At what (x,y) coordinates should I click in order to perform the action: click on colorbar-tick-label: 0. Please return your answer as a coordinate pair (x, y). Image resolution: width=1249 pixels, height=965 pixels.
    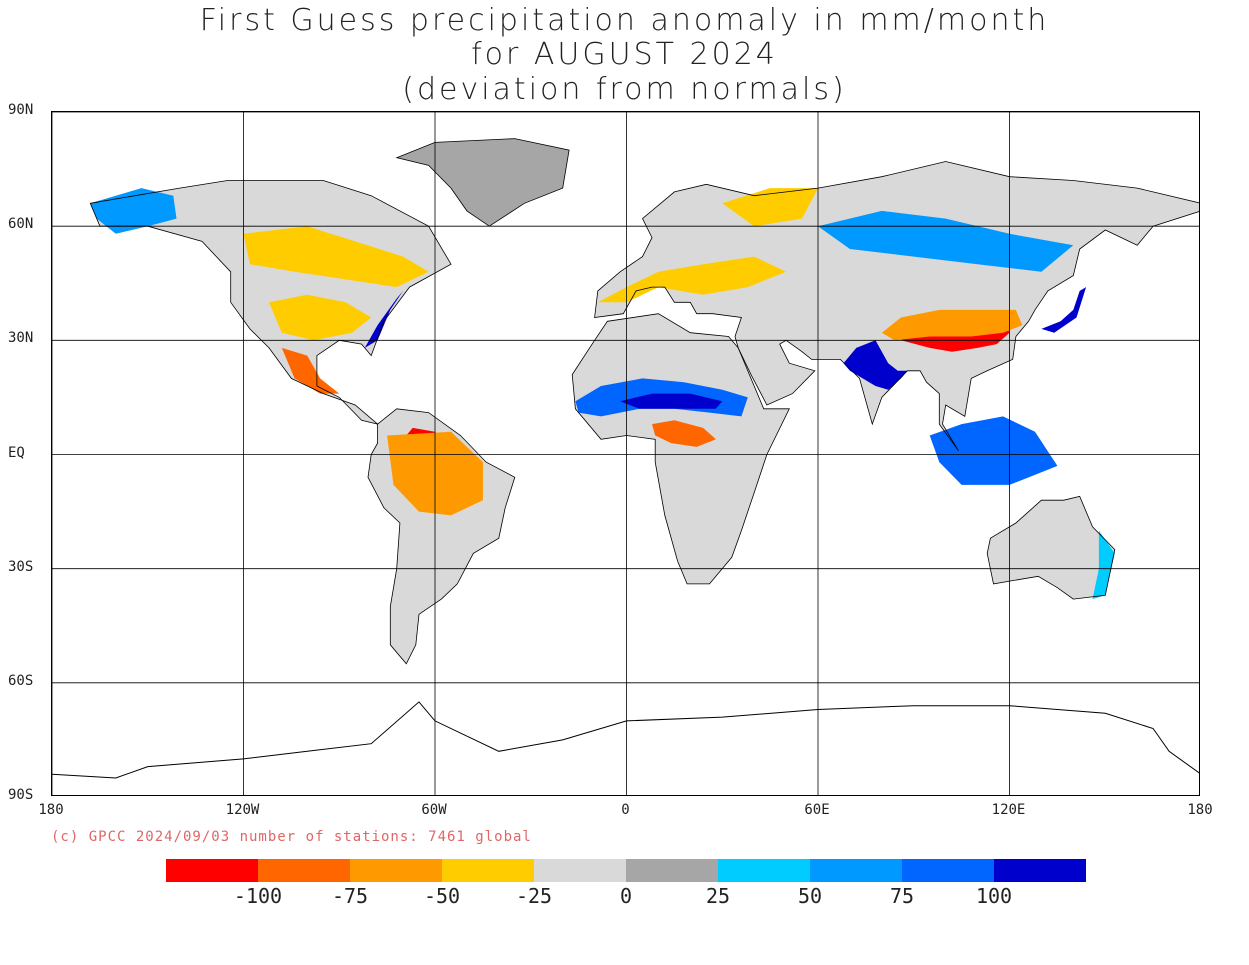
    Looking at the image, I should click on (626, 896).